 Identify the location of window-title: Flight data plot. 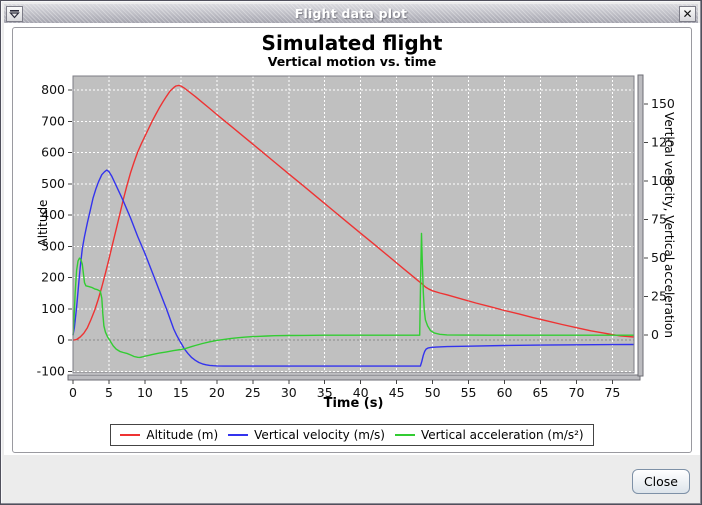
(351, 13).